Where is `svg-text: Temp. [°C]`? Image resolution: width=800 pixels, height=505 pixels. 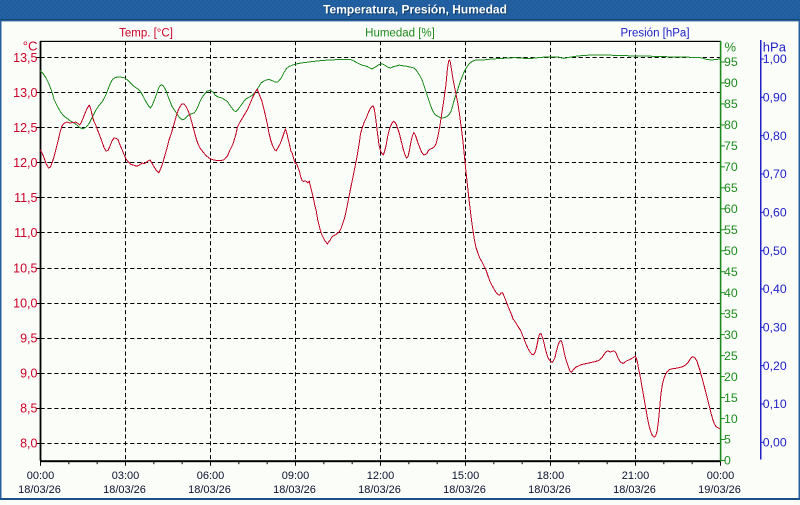
svg-text: Temp. [°C] is located at coordinates (146, 34).